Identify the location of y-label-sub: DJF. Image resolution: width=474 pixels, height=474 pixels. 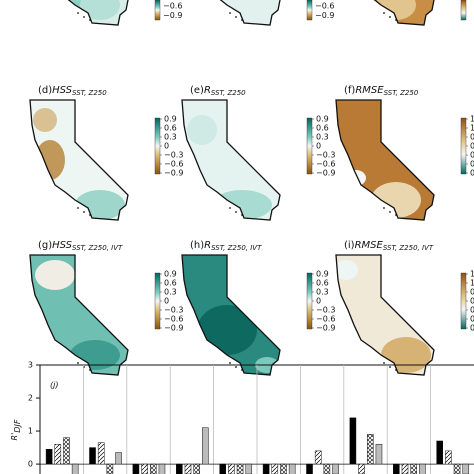
(17, 426).